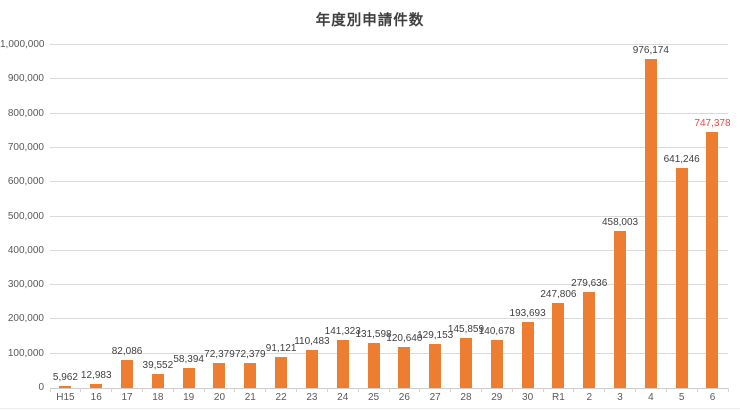 This screenshot has height=411, width=740. I want to click on x-axis-tick-label: 18, so click(158, 397).